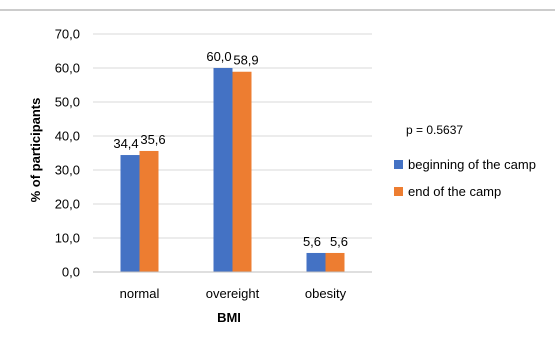 The image size is (555, 337). Describe the element at coordinates (245, 60) in the screenshot. I see `data-label: 58,9` at that location.